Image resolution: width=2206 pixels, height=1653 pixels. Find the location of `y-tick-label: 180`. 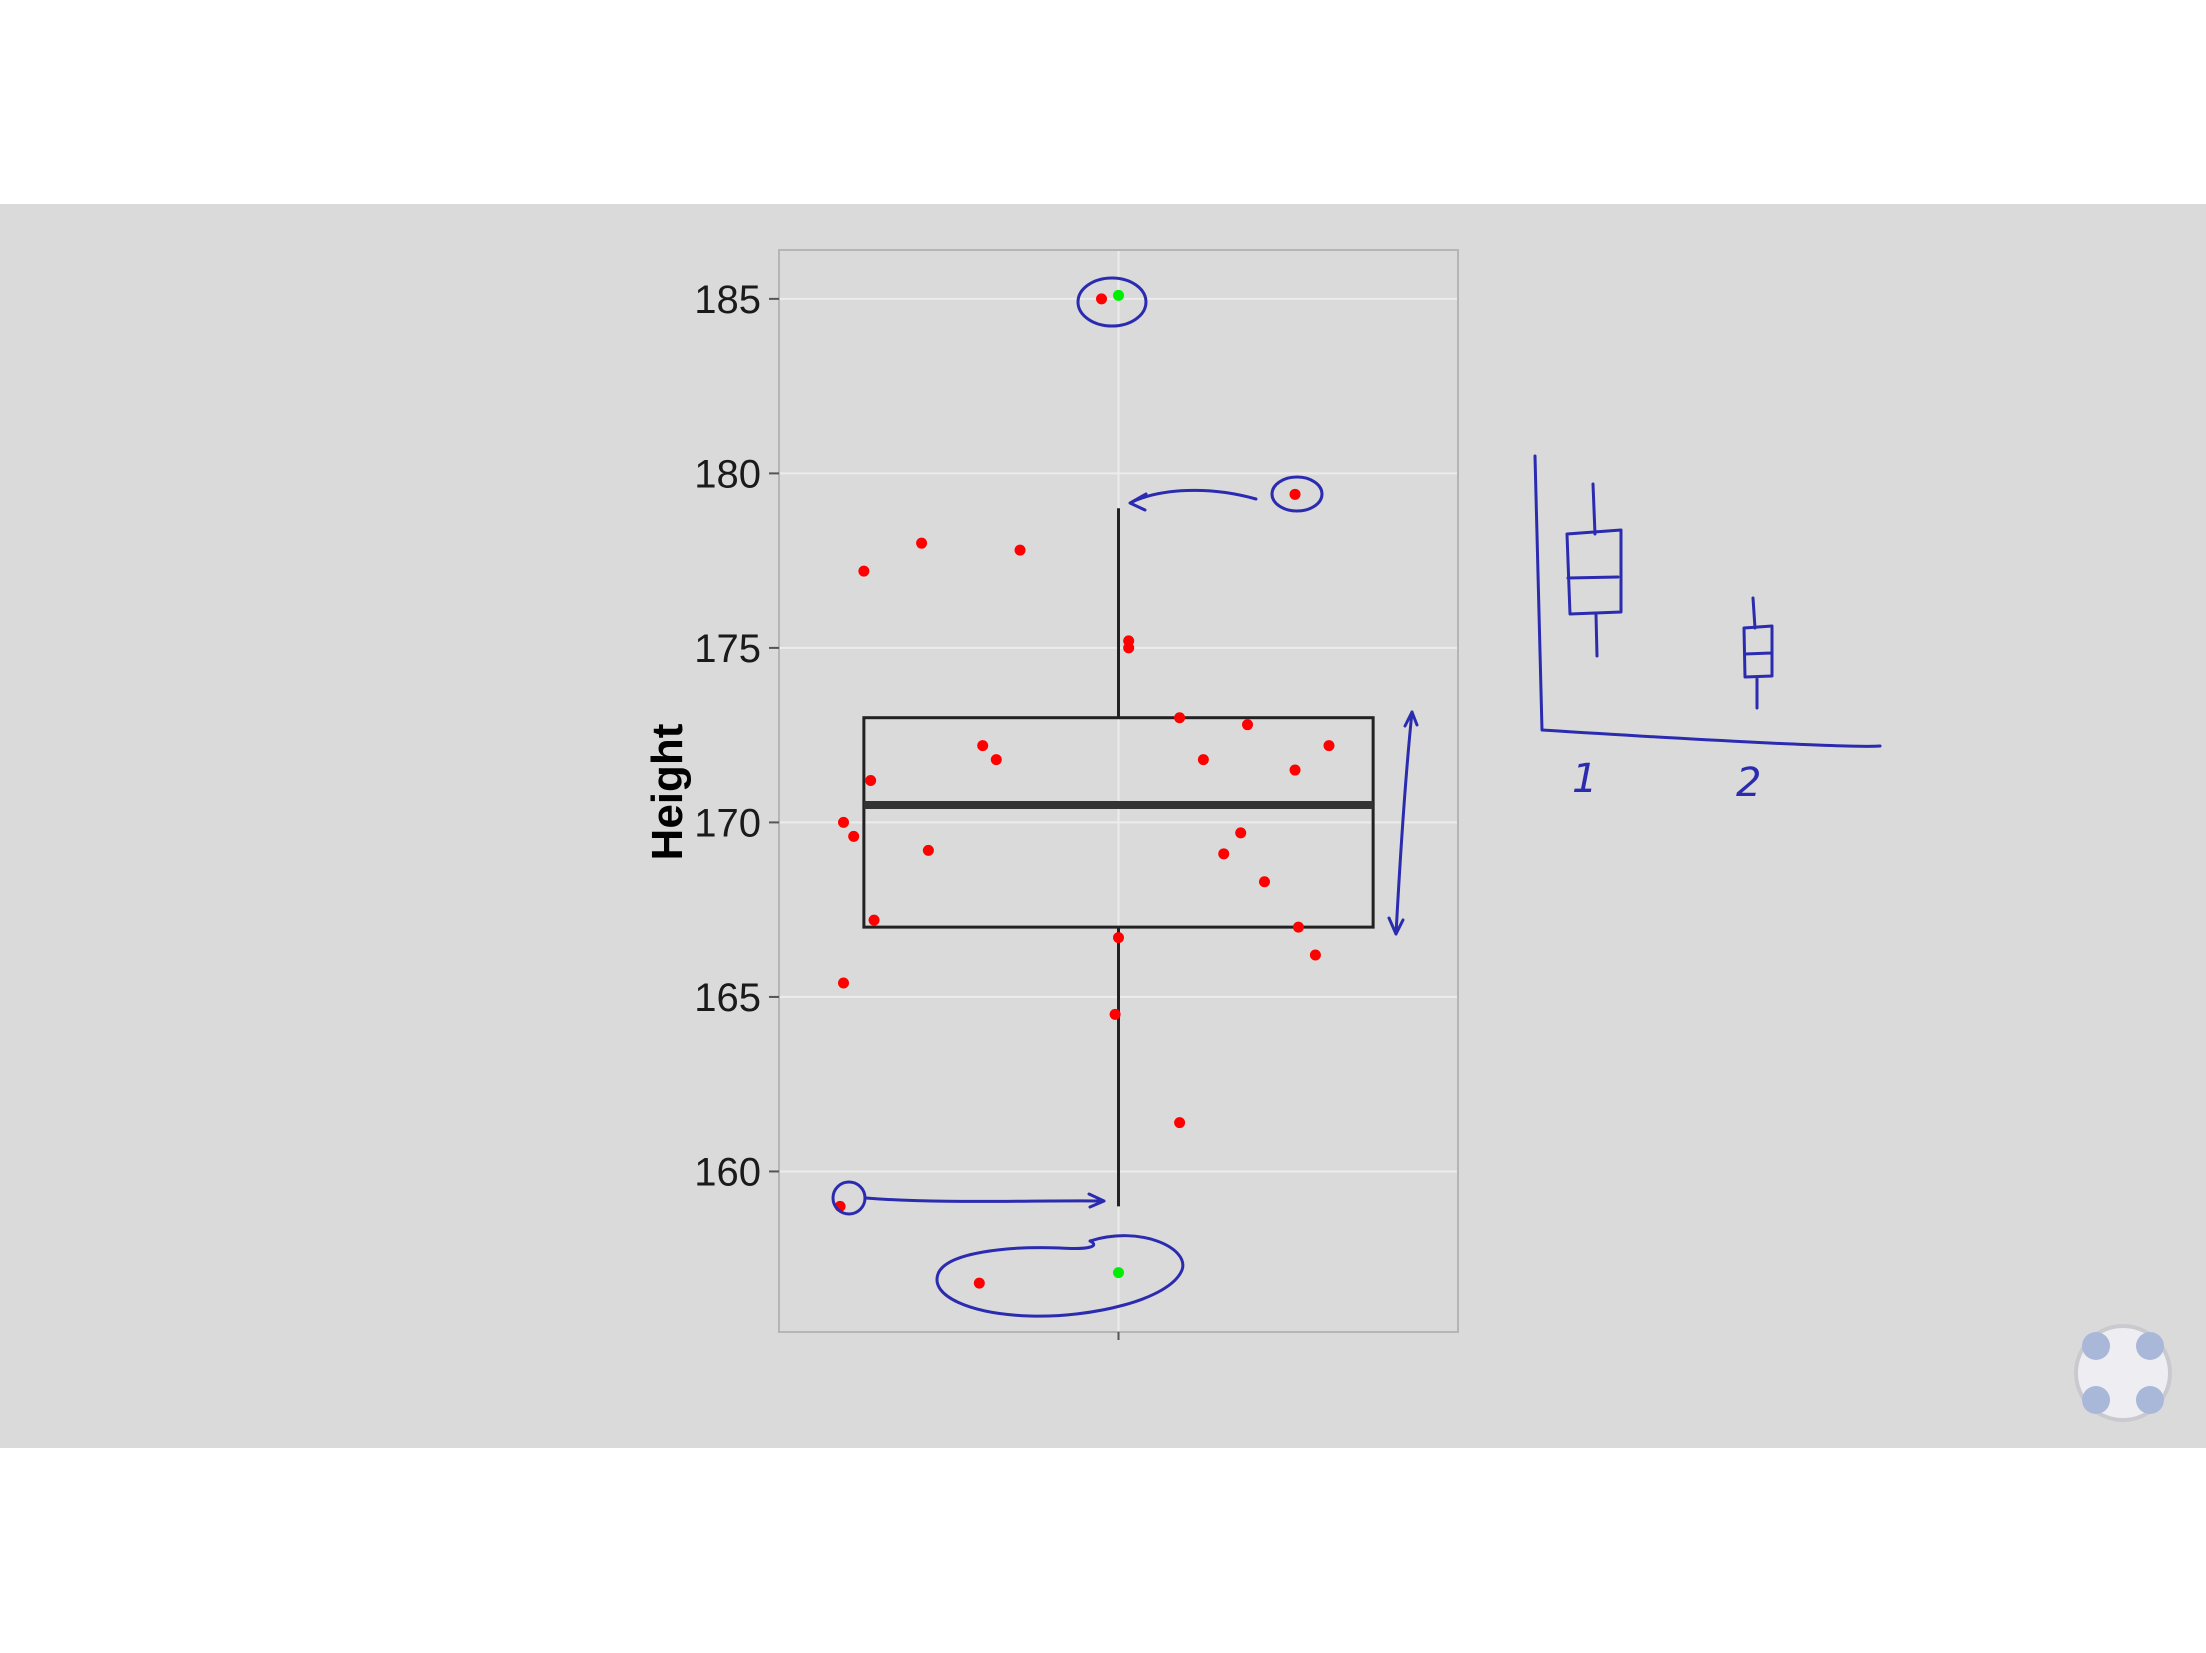

y-tick-label: 180 is located at coordinates (727, 474).